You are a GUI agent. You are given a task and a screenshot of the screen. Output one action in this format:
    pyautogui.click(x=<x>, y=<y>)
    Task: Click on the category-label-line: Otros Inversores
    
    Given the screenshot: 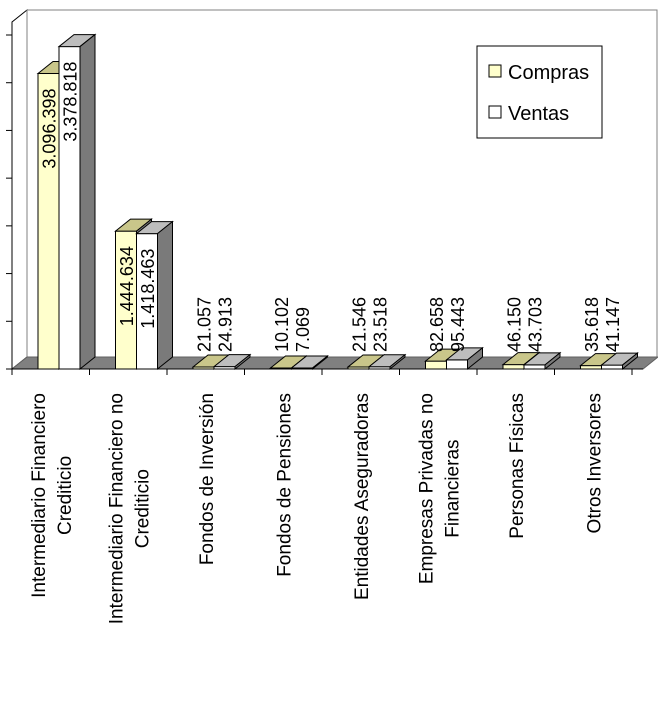 What is the action you would take?
    pyautogui.click(x=594, y=463)
    